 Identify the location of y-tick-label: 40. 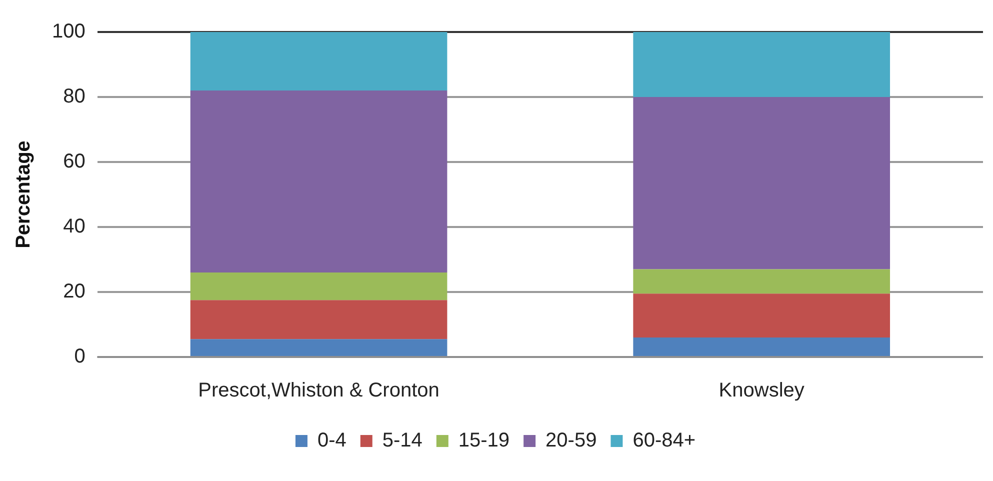
(74, 227).